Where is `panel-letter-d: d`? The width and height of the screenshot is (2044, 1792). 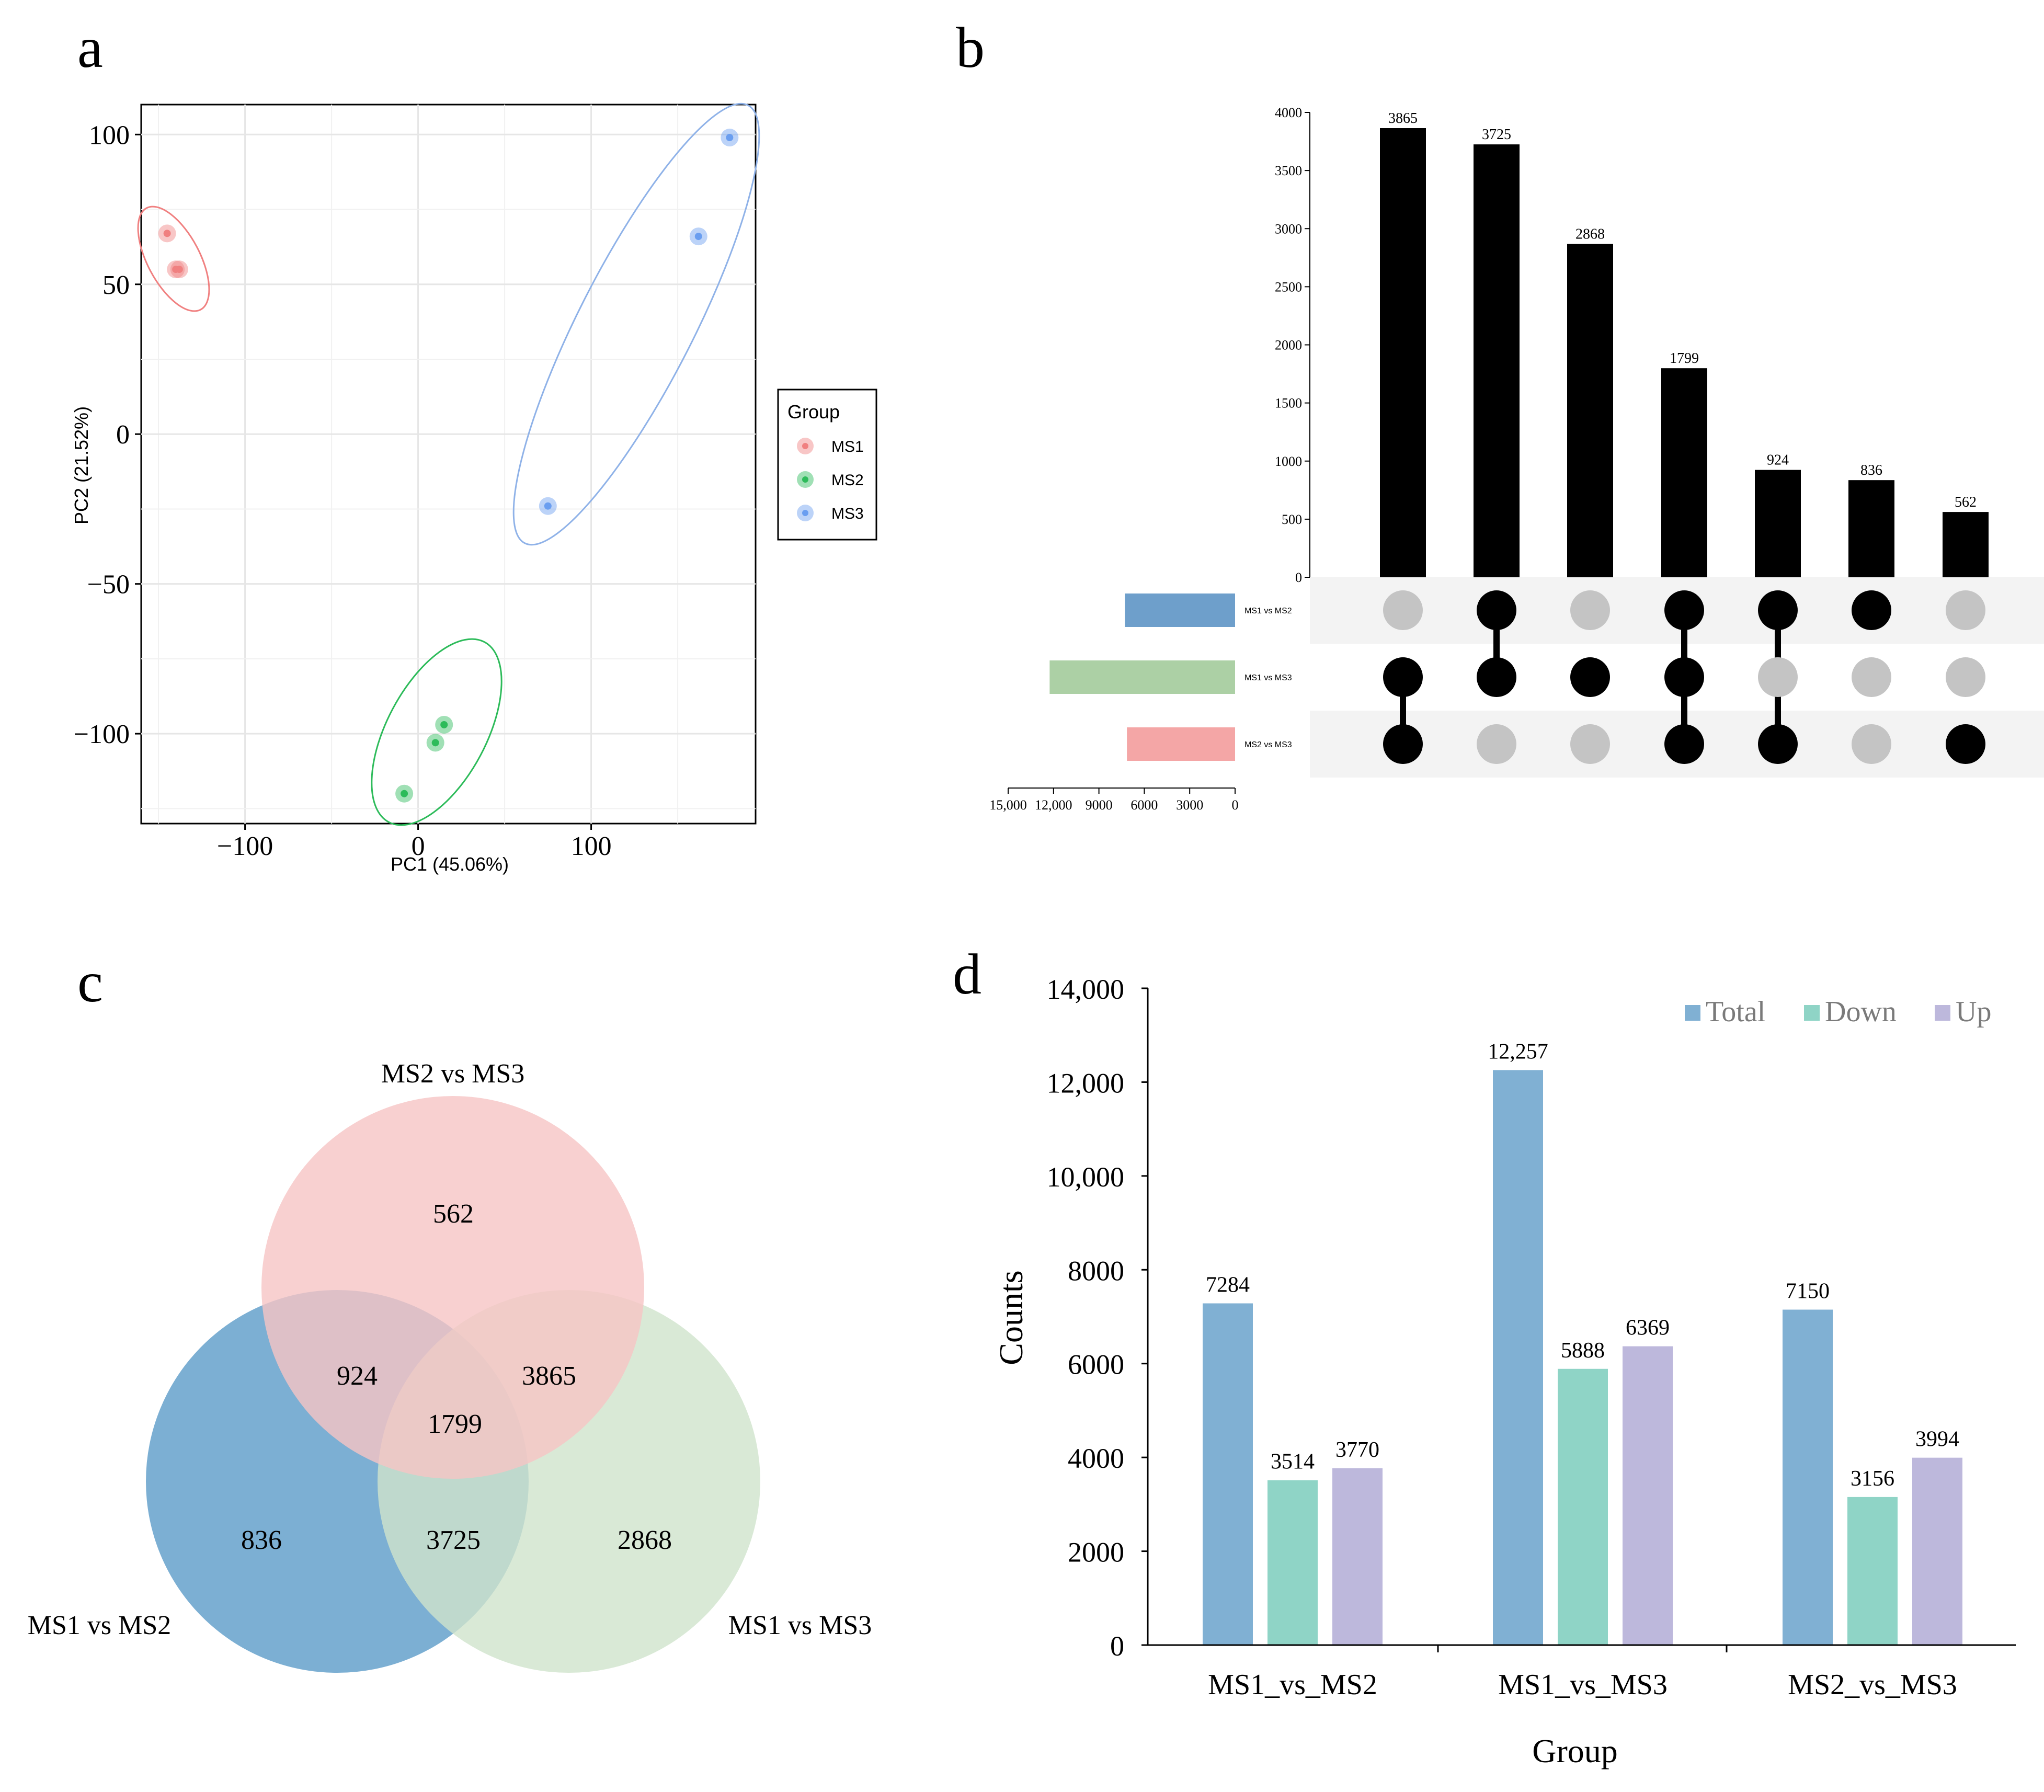
panel-letter-d: d is located at coordinates (967, 974).